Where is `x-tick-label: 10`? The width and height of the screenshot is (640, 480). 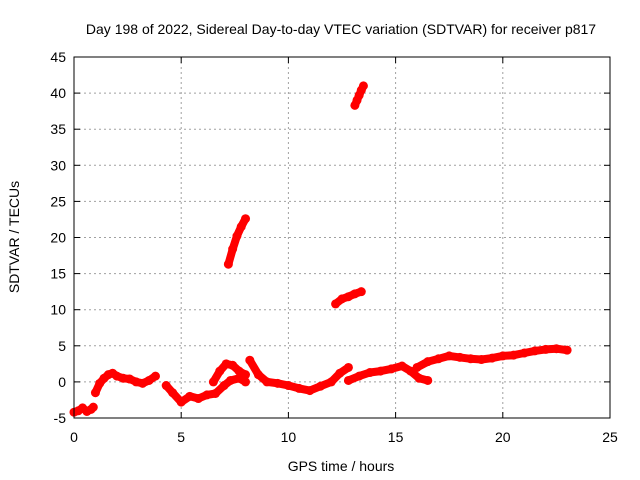 x-tick-label: 10 is located at coordinates (289, 437).